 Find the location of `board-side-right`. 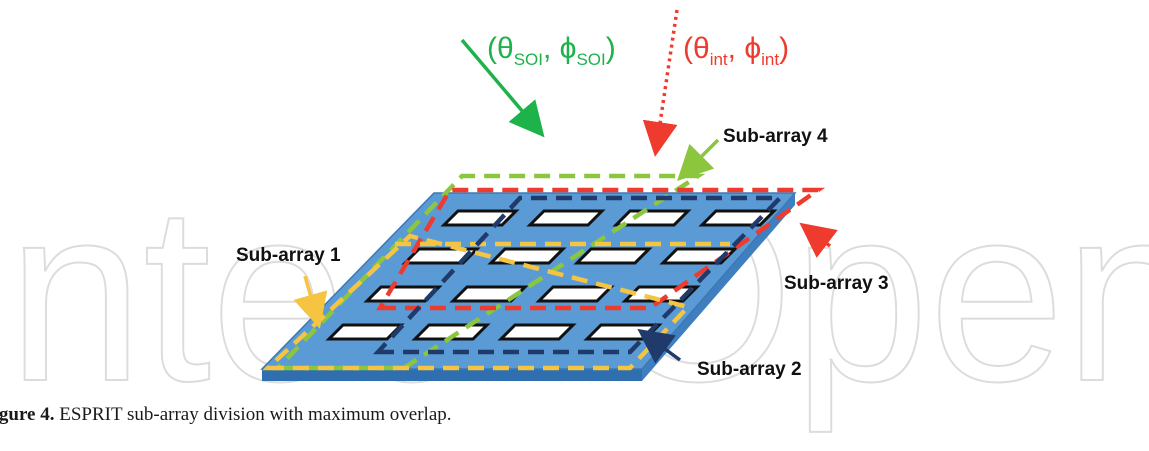

board-side-right is located at coordinates (718, 287).